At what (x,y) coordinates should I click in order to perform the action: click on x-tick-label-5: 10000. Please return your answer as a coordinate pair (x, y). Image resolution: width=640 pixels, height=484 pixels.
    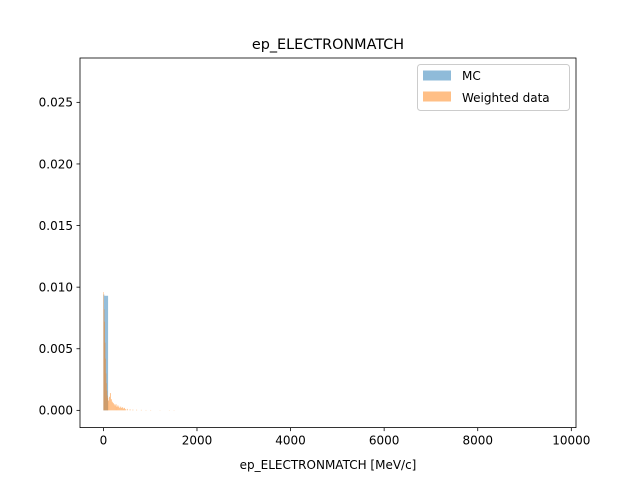
    Looking at the image, I should click on (571, 441).